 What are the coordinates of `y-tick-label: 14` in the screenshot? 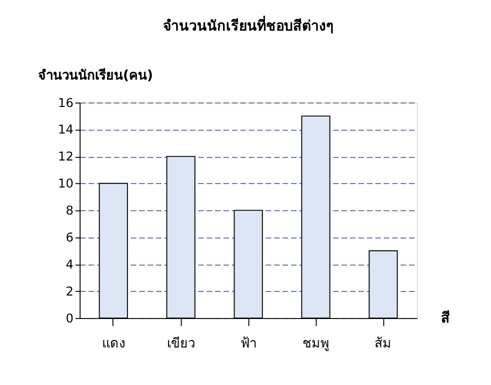 It's located at (66, 129).